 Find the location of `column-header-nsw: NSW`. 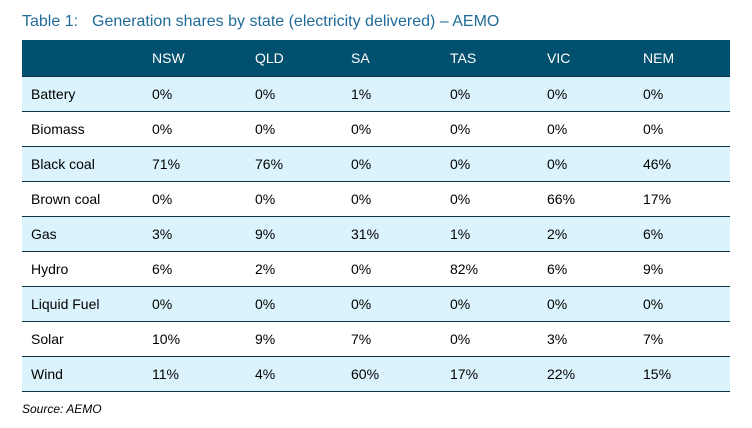

column-header-nsw: NSW is located at coordinates (203, 58).